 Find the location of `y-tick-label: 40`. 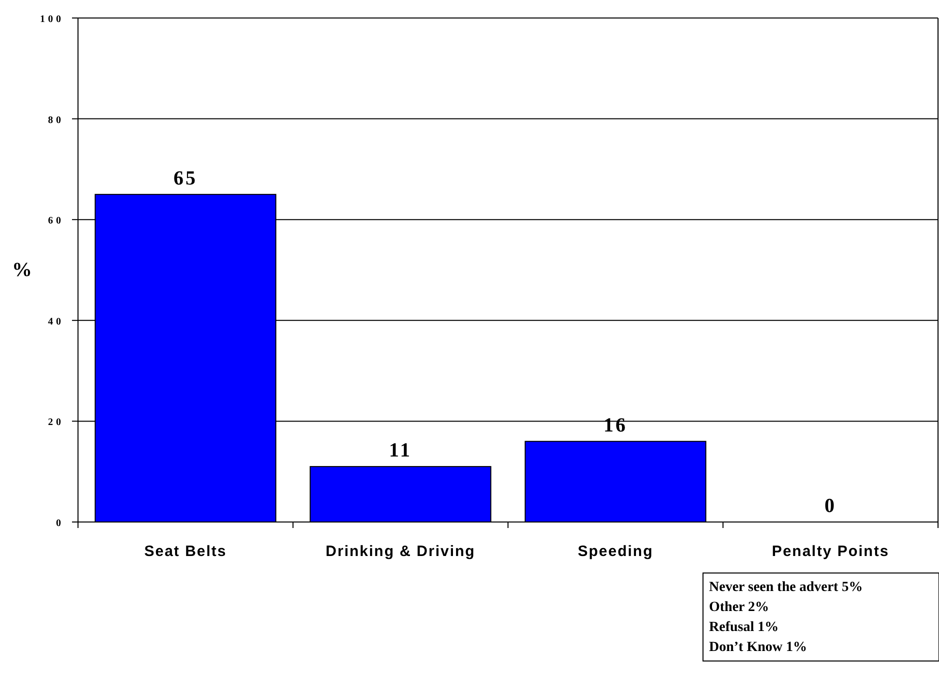

y-tick-label: 40 is located at coordinates (56, 322).